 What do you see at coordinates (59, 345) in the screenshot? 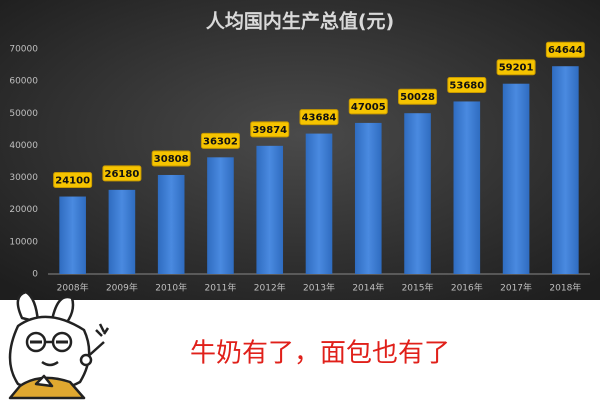
I see `rabbit-illustration` at bounding box center [59, 345].